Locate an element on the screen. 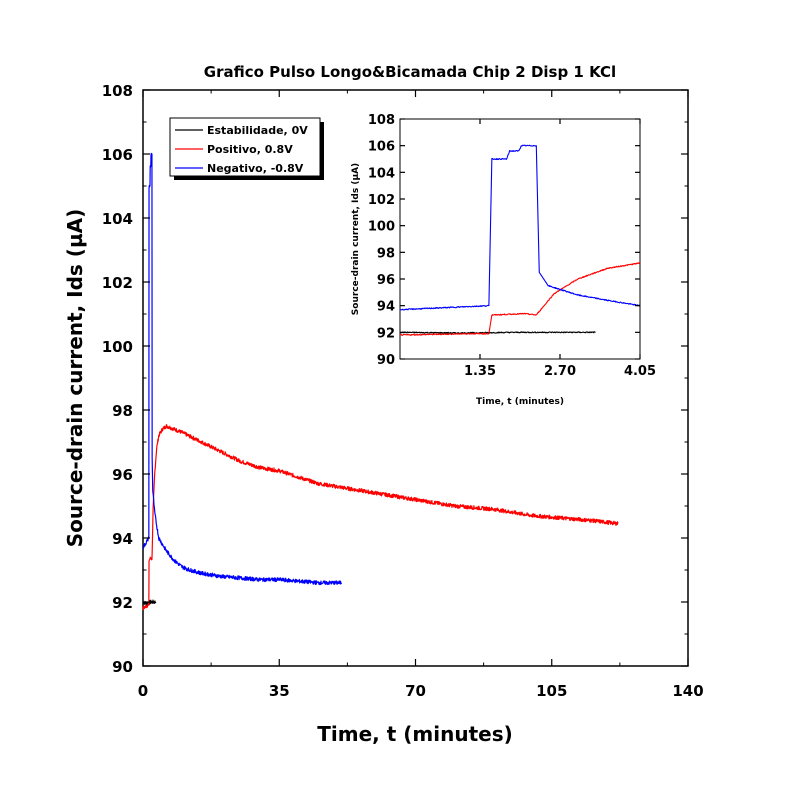 This screenshot has height=800, width=800. inset-x-axis-title: Time, t (minutes) is located at coordinates (520, 402).